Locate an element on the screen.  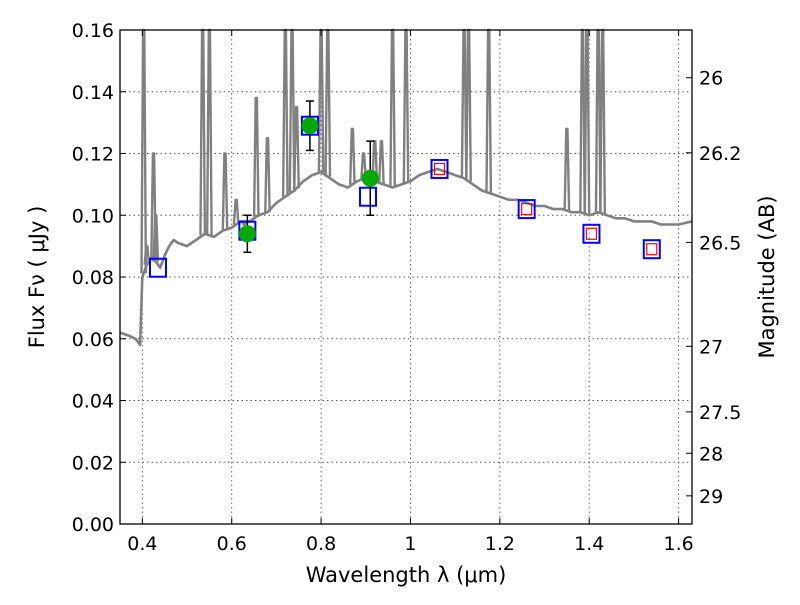
y2-axis: 26 26.2 26.5 27 27.5 28 29 is located at coordinates (713, 288).